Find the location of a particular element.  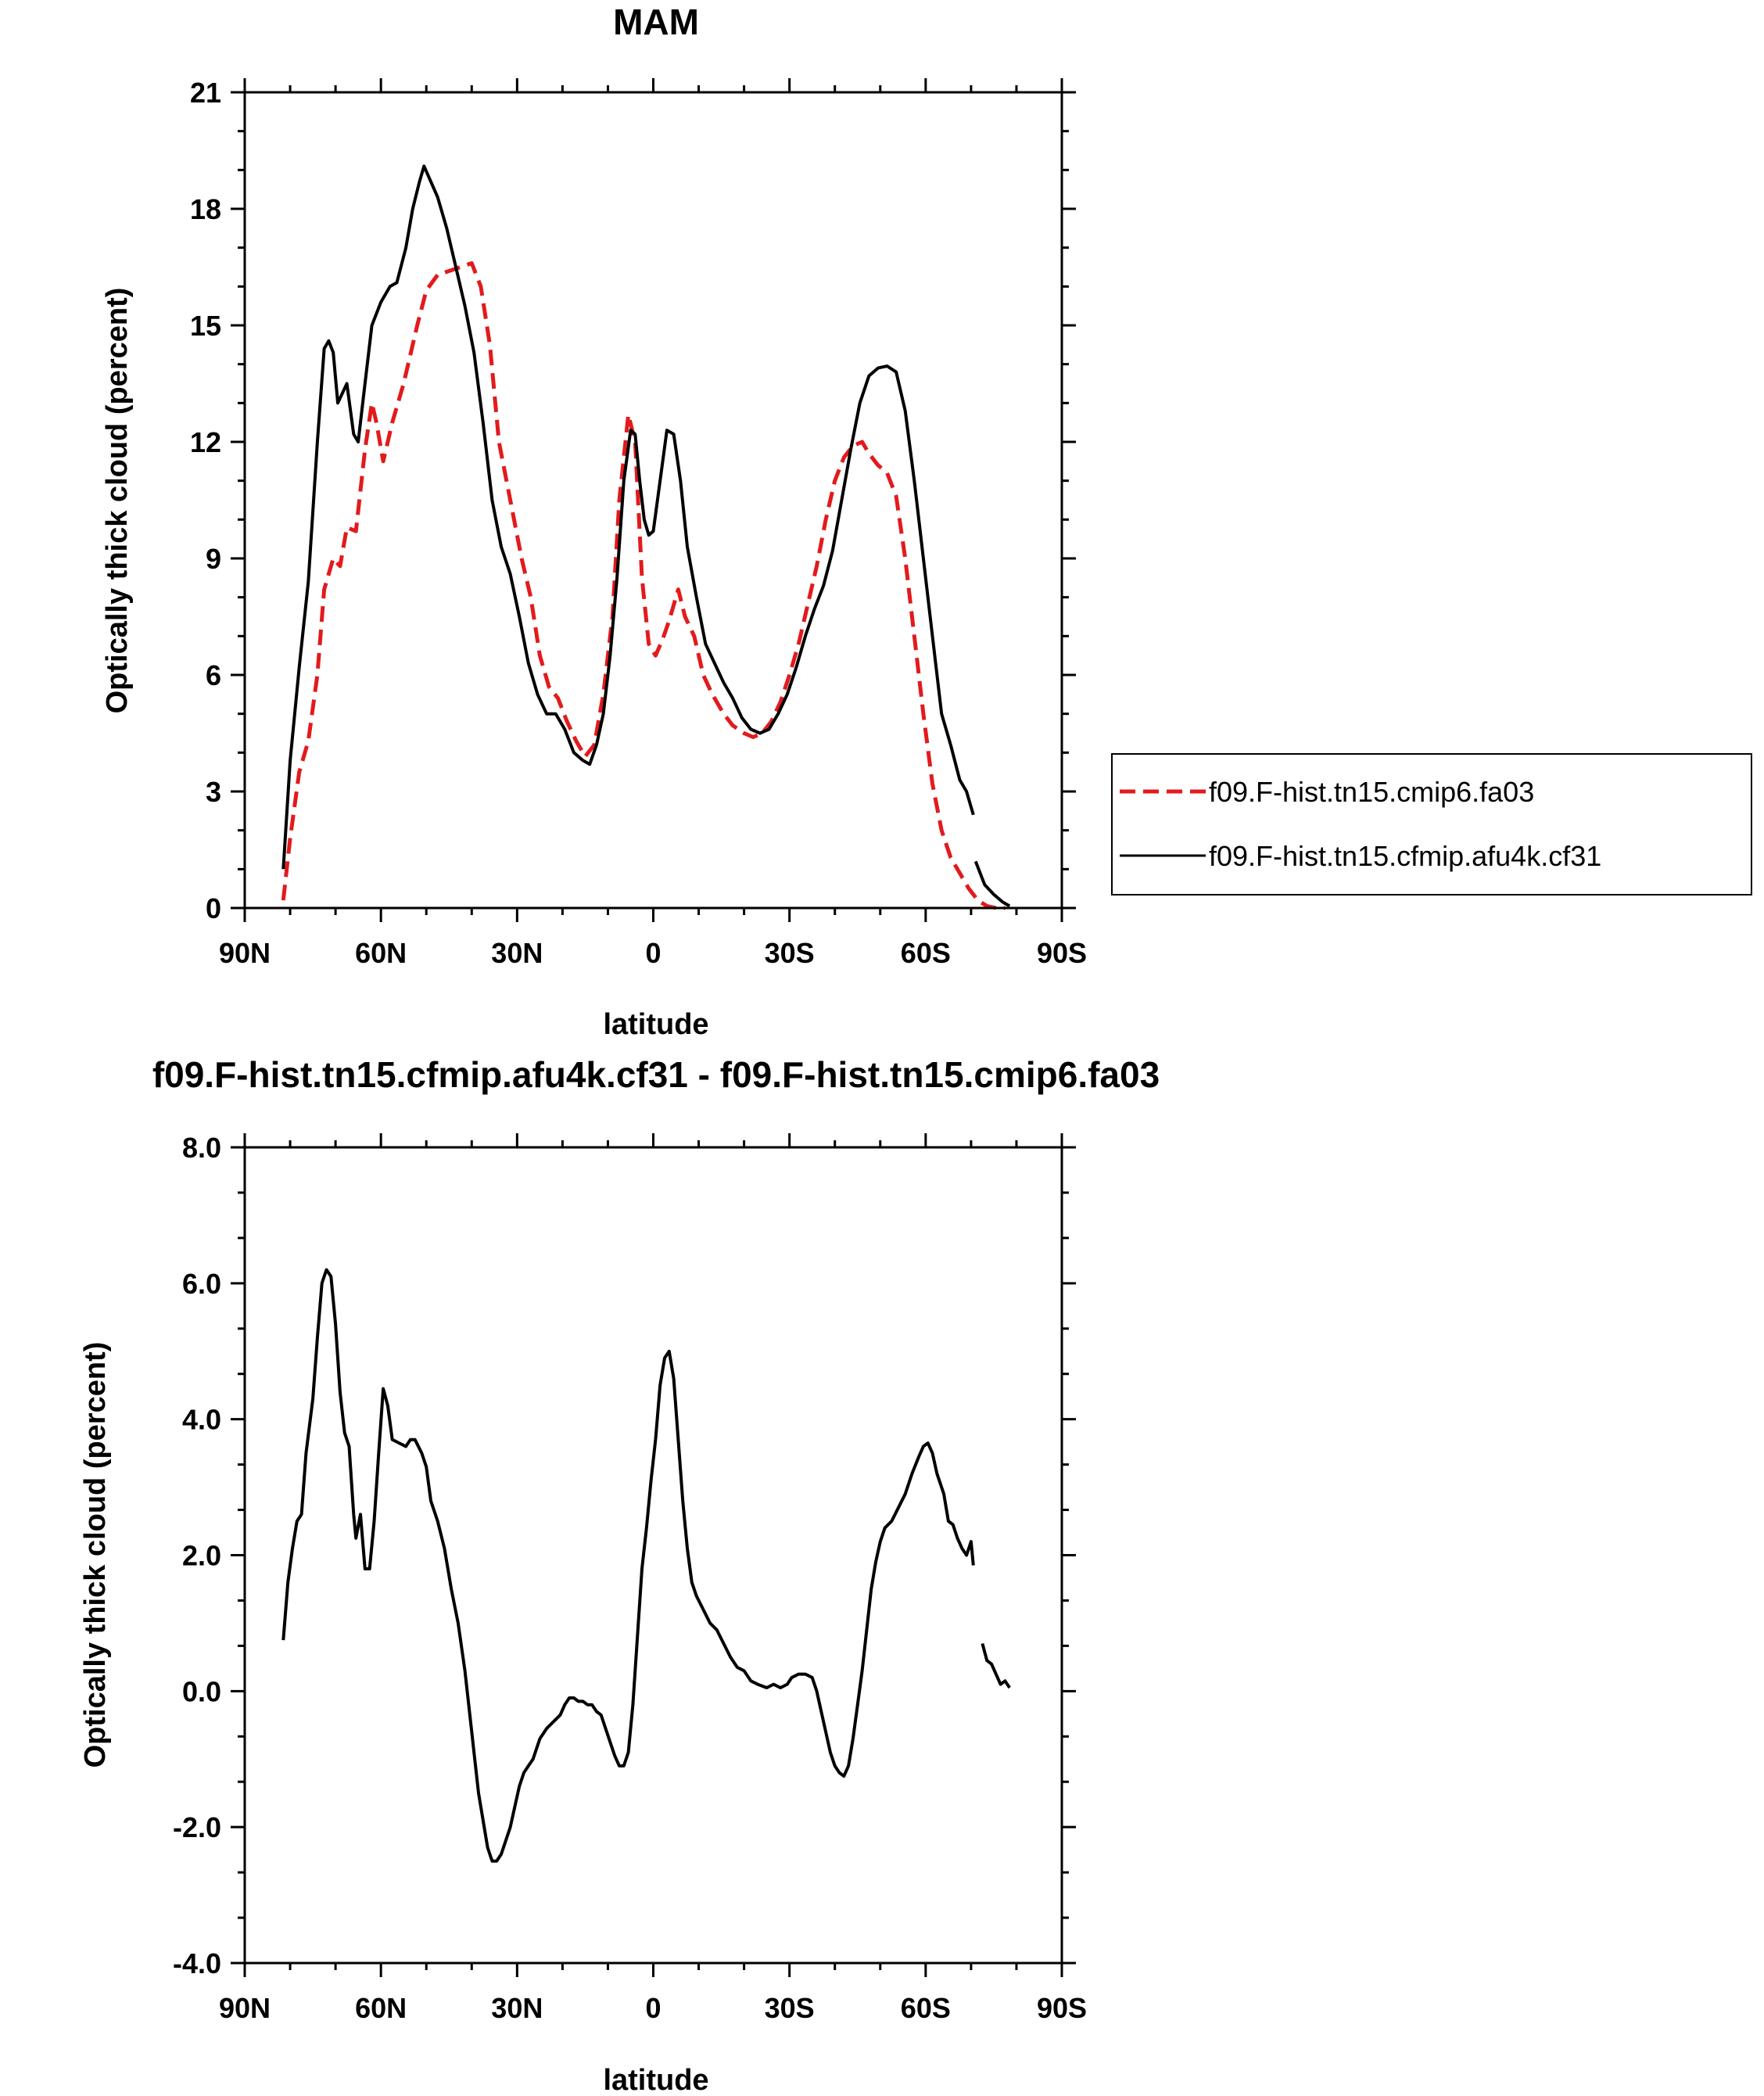

bottom-x-tick-label: 30N is located at coordinates (517, 2008).